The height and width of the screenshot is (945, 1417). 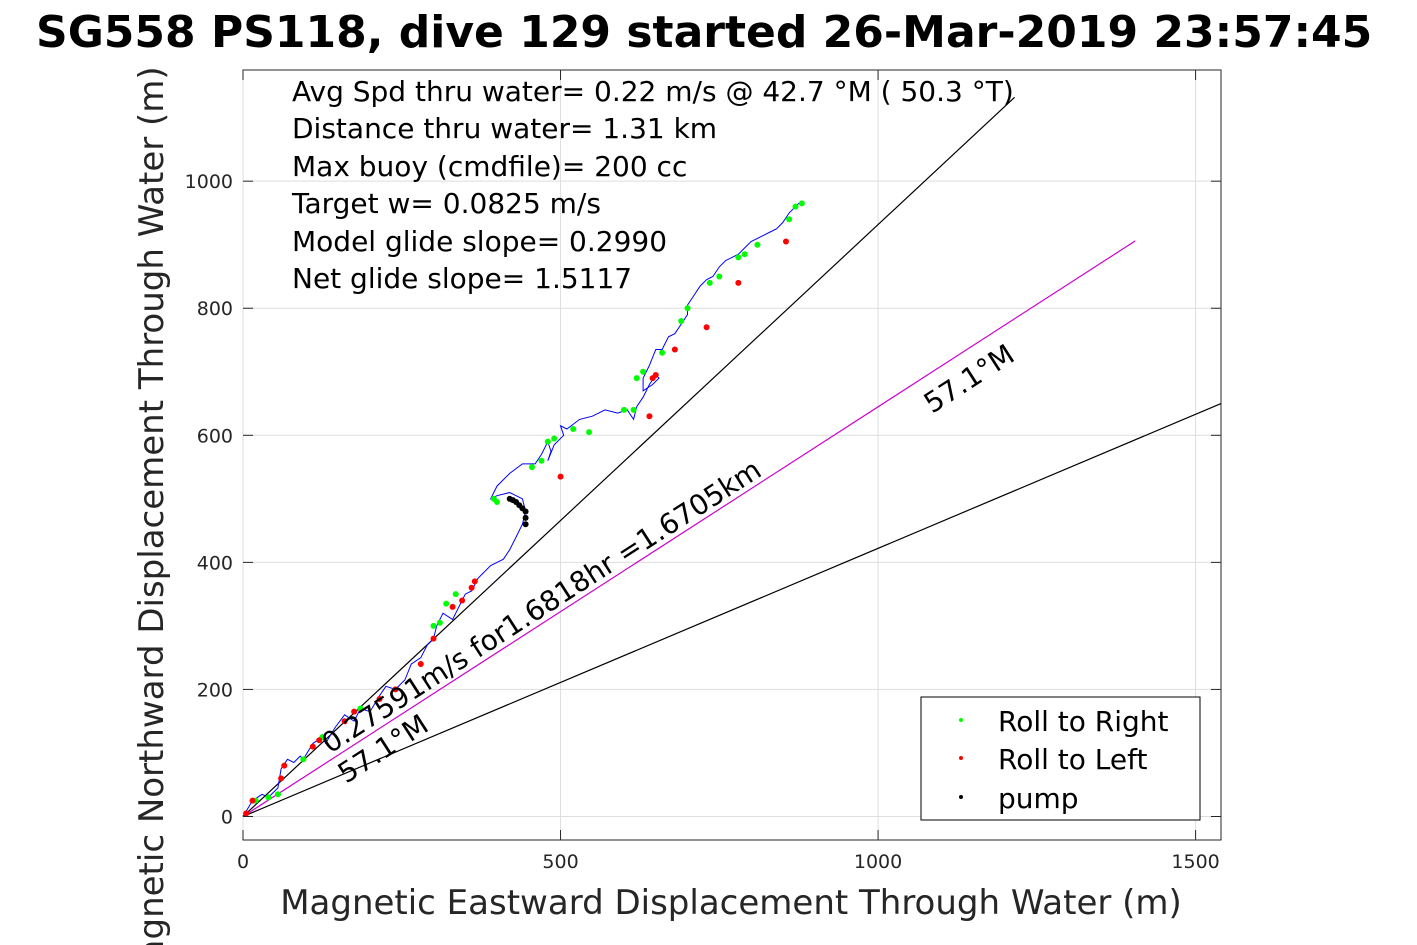 What do you see at coordinates (1038, 798) in the screenshot?
I see `legend-label-pump: pump` at bounding box center [1038, 798].